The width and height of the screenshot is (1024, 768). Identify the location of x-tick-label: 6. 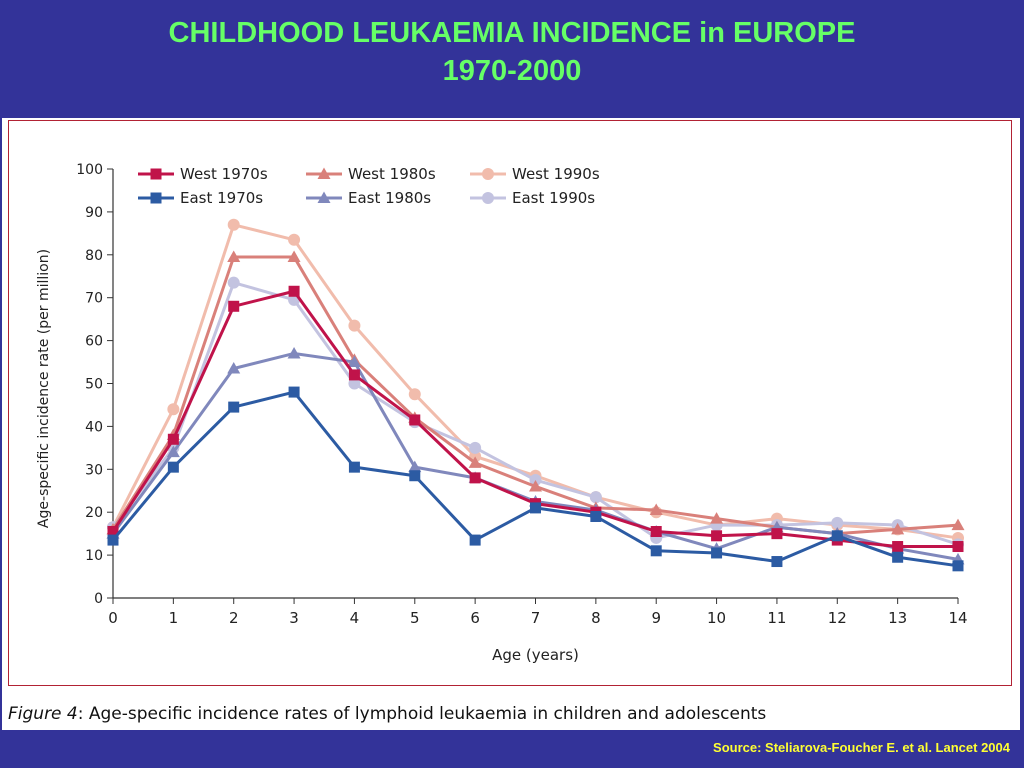
(475, 618).